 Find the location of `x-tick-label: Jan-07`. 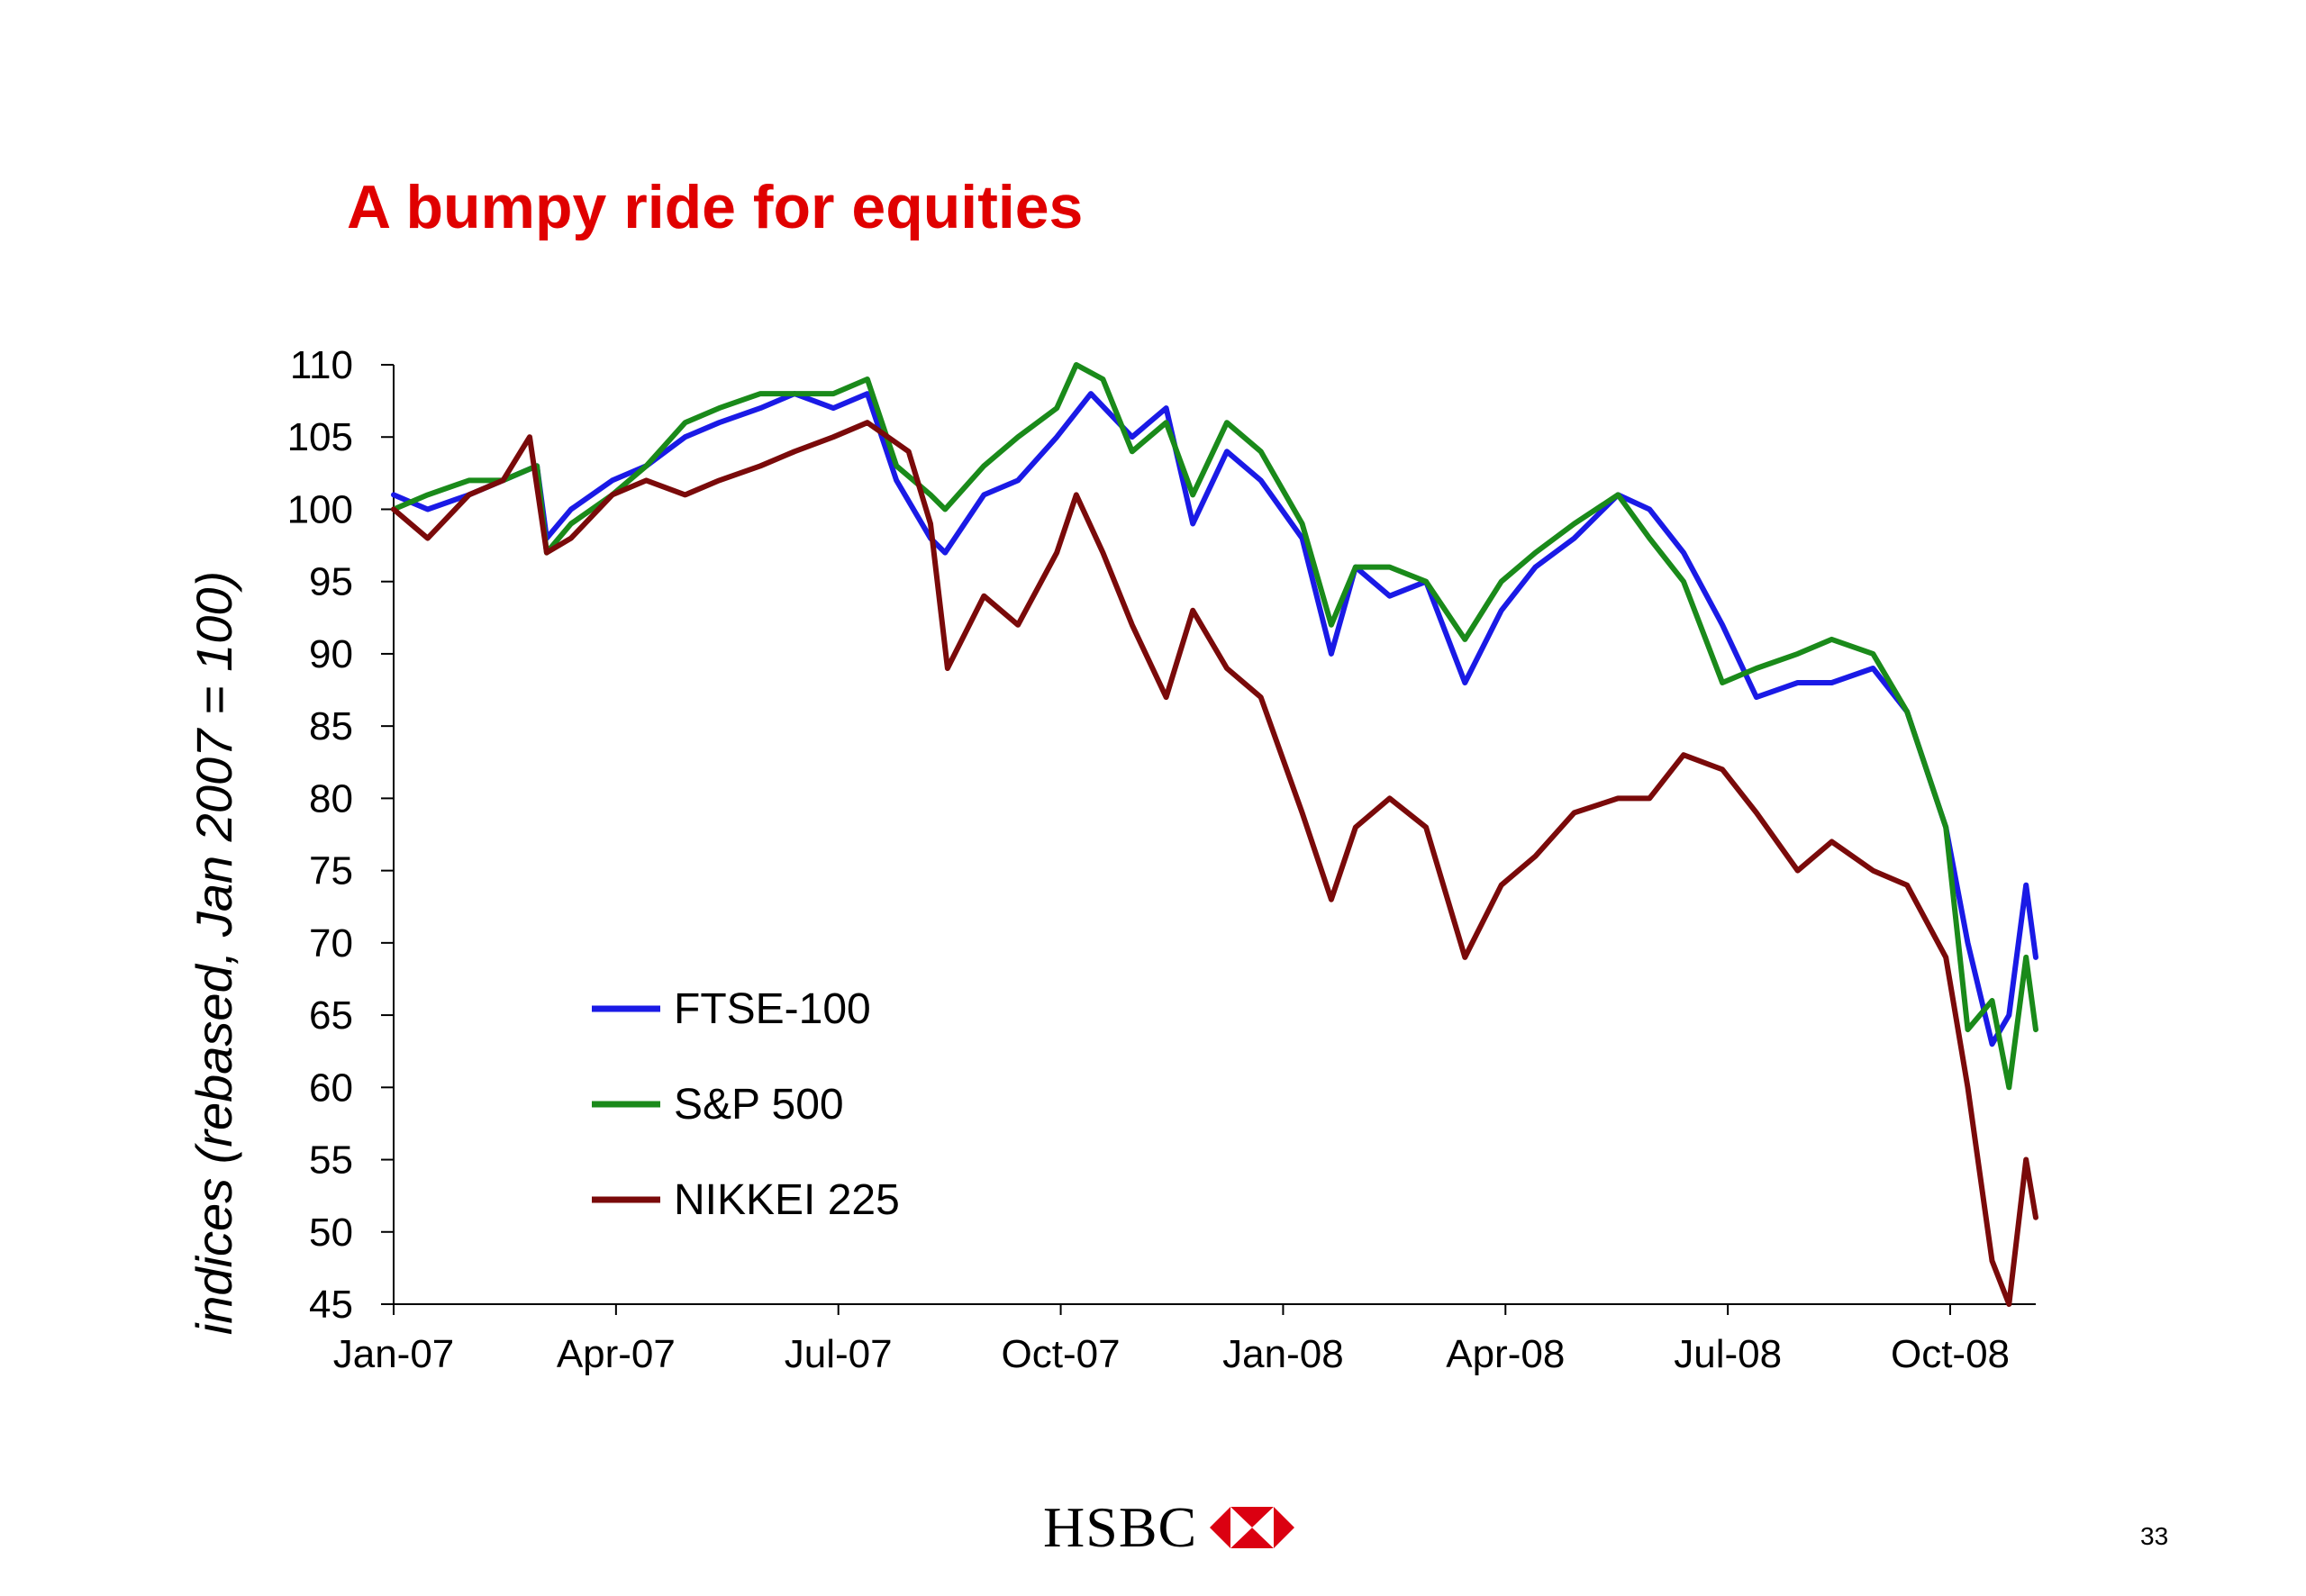

x-tick-label: Jan-07 is located at coordinates (394, 1354).